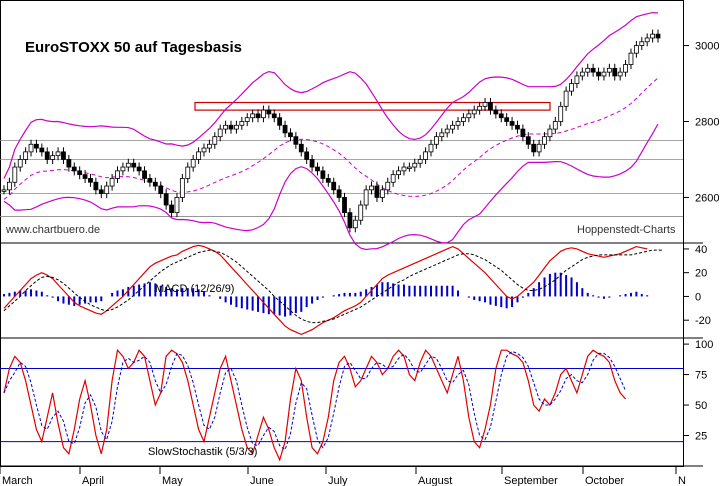 Image resolution: width=723 pixels, height=486 pixels. Describe the element at coordinates (172, 480) in the screenshot. I see `month-label: May` at that location.